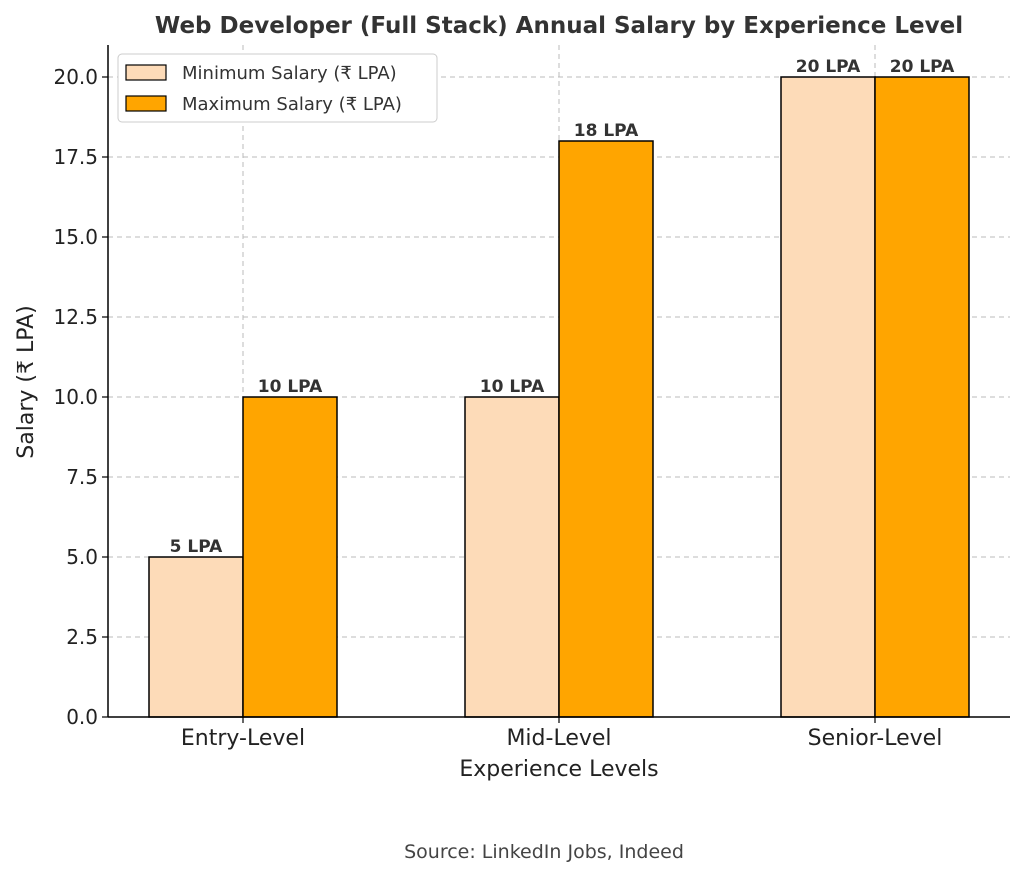 This screenshot has width=1024, height=880. What do you see at coordinates (922, 397) in the screenshot?
I see `bar-maximum-senior-level` at bounding box center [922, 397].